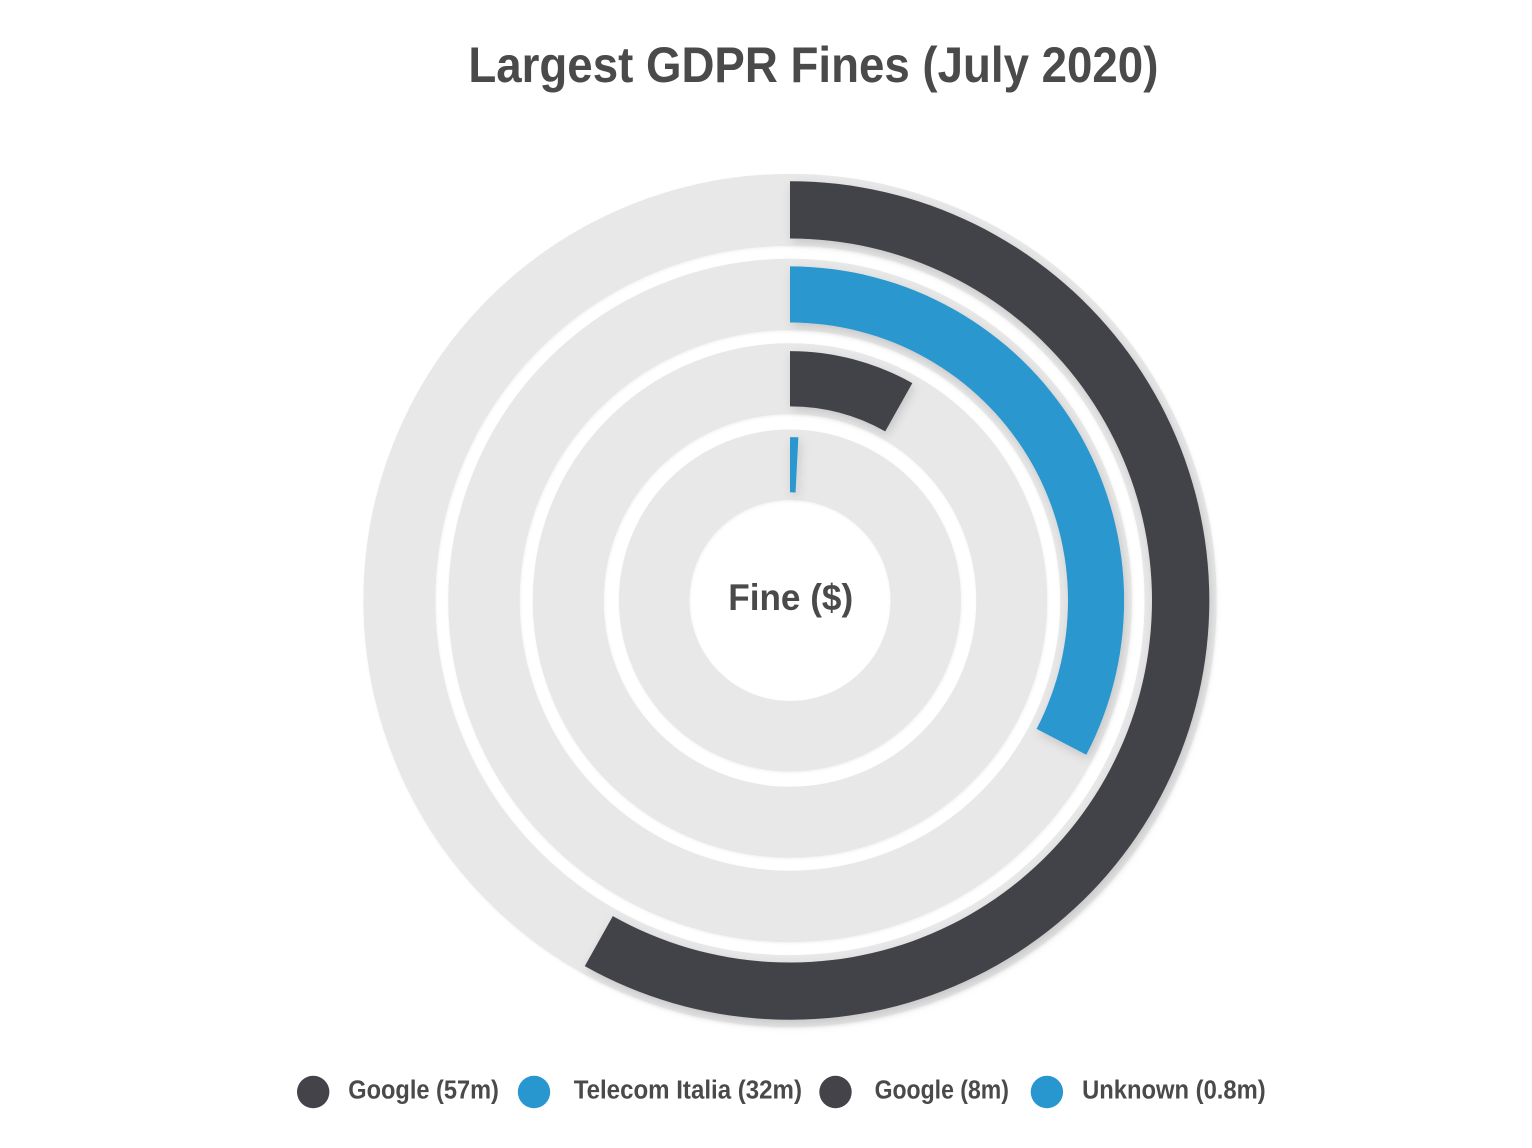  I want to click on svg-text: Telecom Italia (32m), so click(688, 1090).